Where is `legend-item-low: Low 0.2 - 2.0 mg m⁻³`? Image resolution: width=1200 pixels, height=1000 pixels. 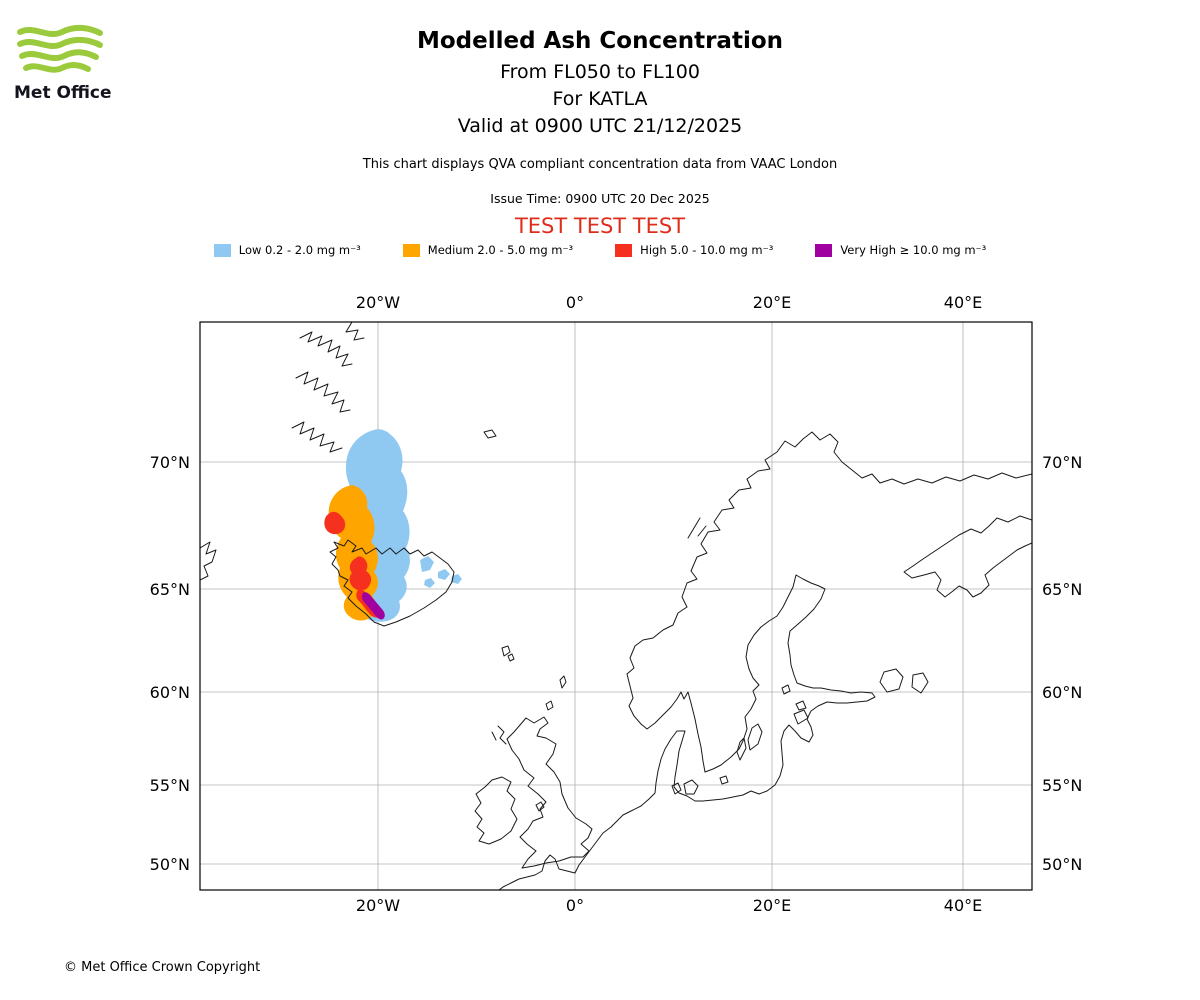
legend-item-low: Low 0.2 - 2.0 mg m⁻³ is located at coordinates (287, 250).